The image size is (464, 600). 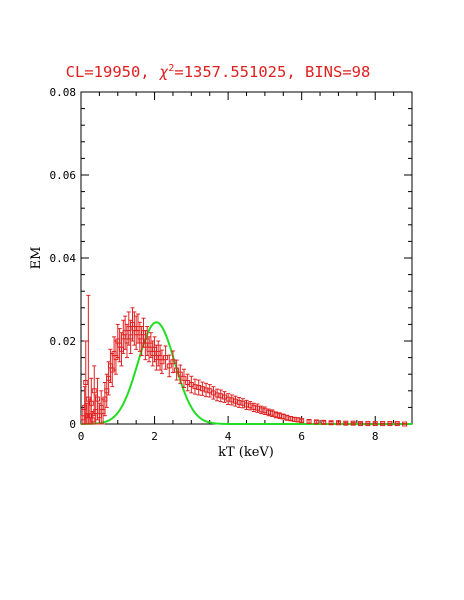 What do you see at coordinates (375, 436) in the screenshot?
I see `x-tick-label: 8` at bounding box center [375, 436].